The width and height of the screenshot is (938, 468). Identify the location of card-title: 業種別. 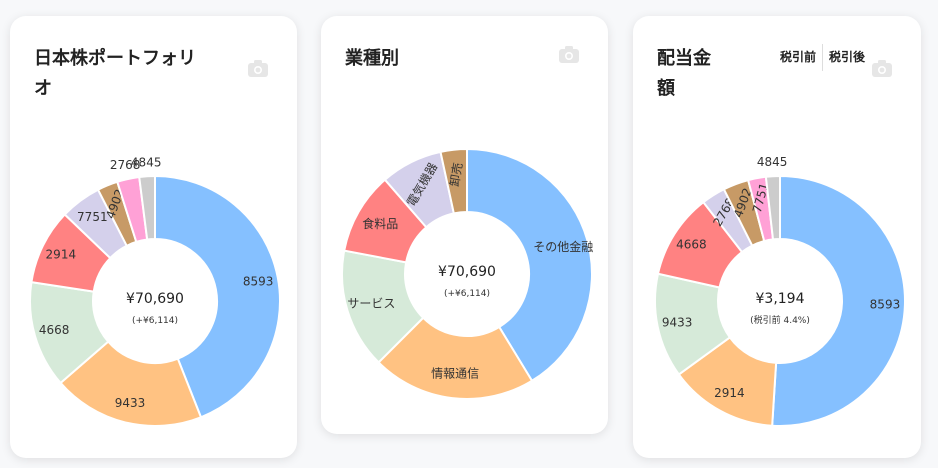
(372, 58).